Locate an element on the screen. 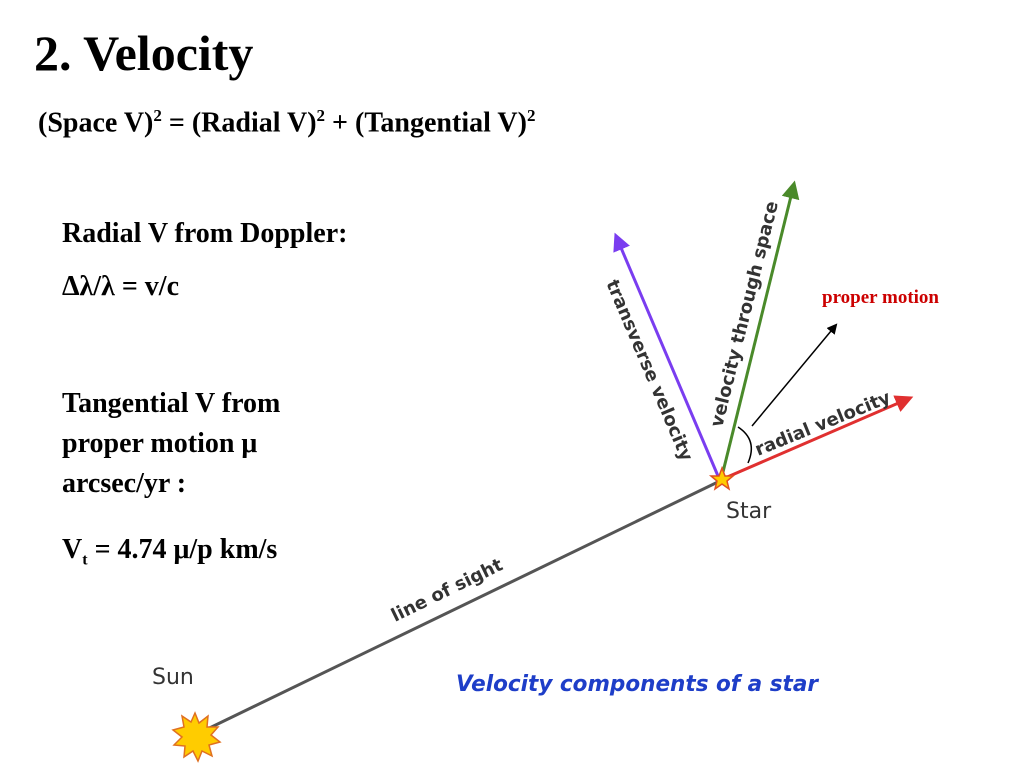 This screenshot has height=768, width=1024. transverse-velocity-label: transverse velocity is located at coordinates (649, 371).